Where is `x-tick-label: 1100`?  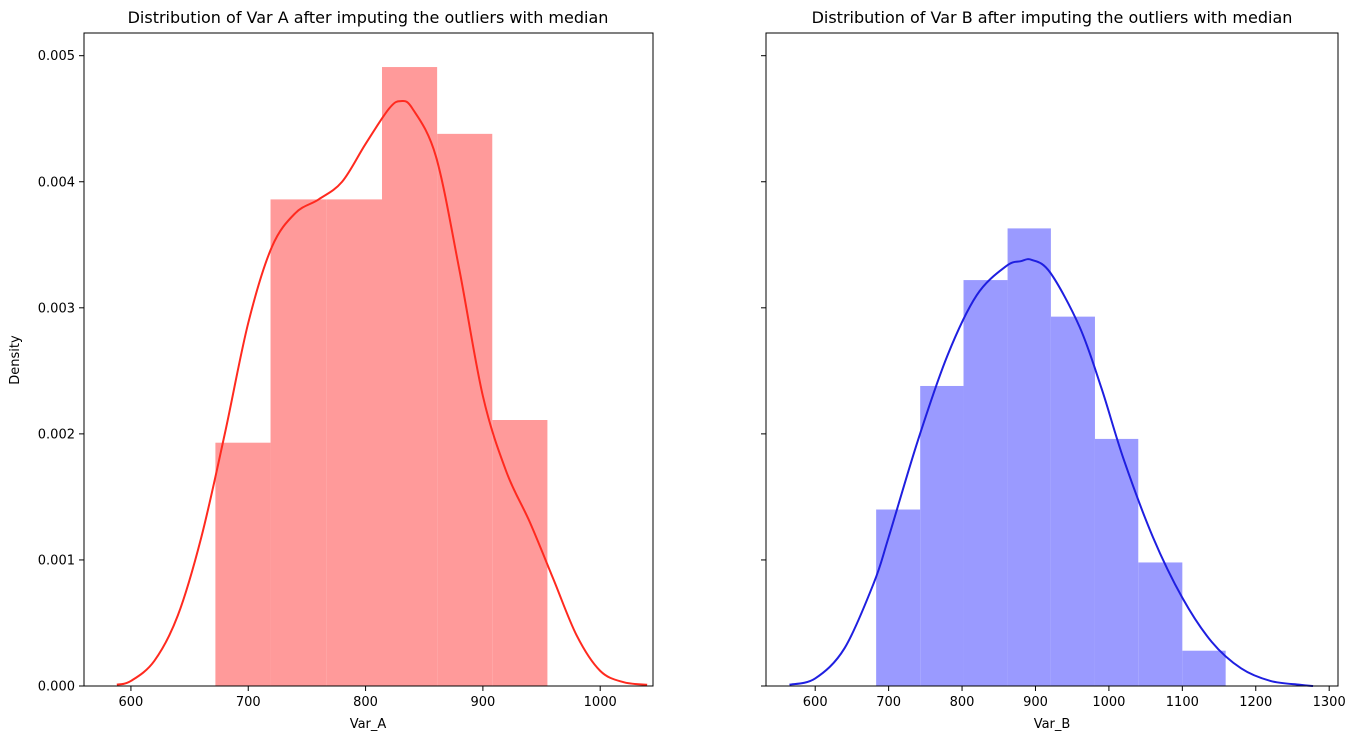
x-tick-label: 1100 is located at coordinates (1182, 702).